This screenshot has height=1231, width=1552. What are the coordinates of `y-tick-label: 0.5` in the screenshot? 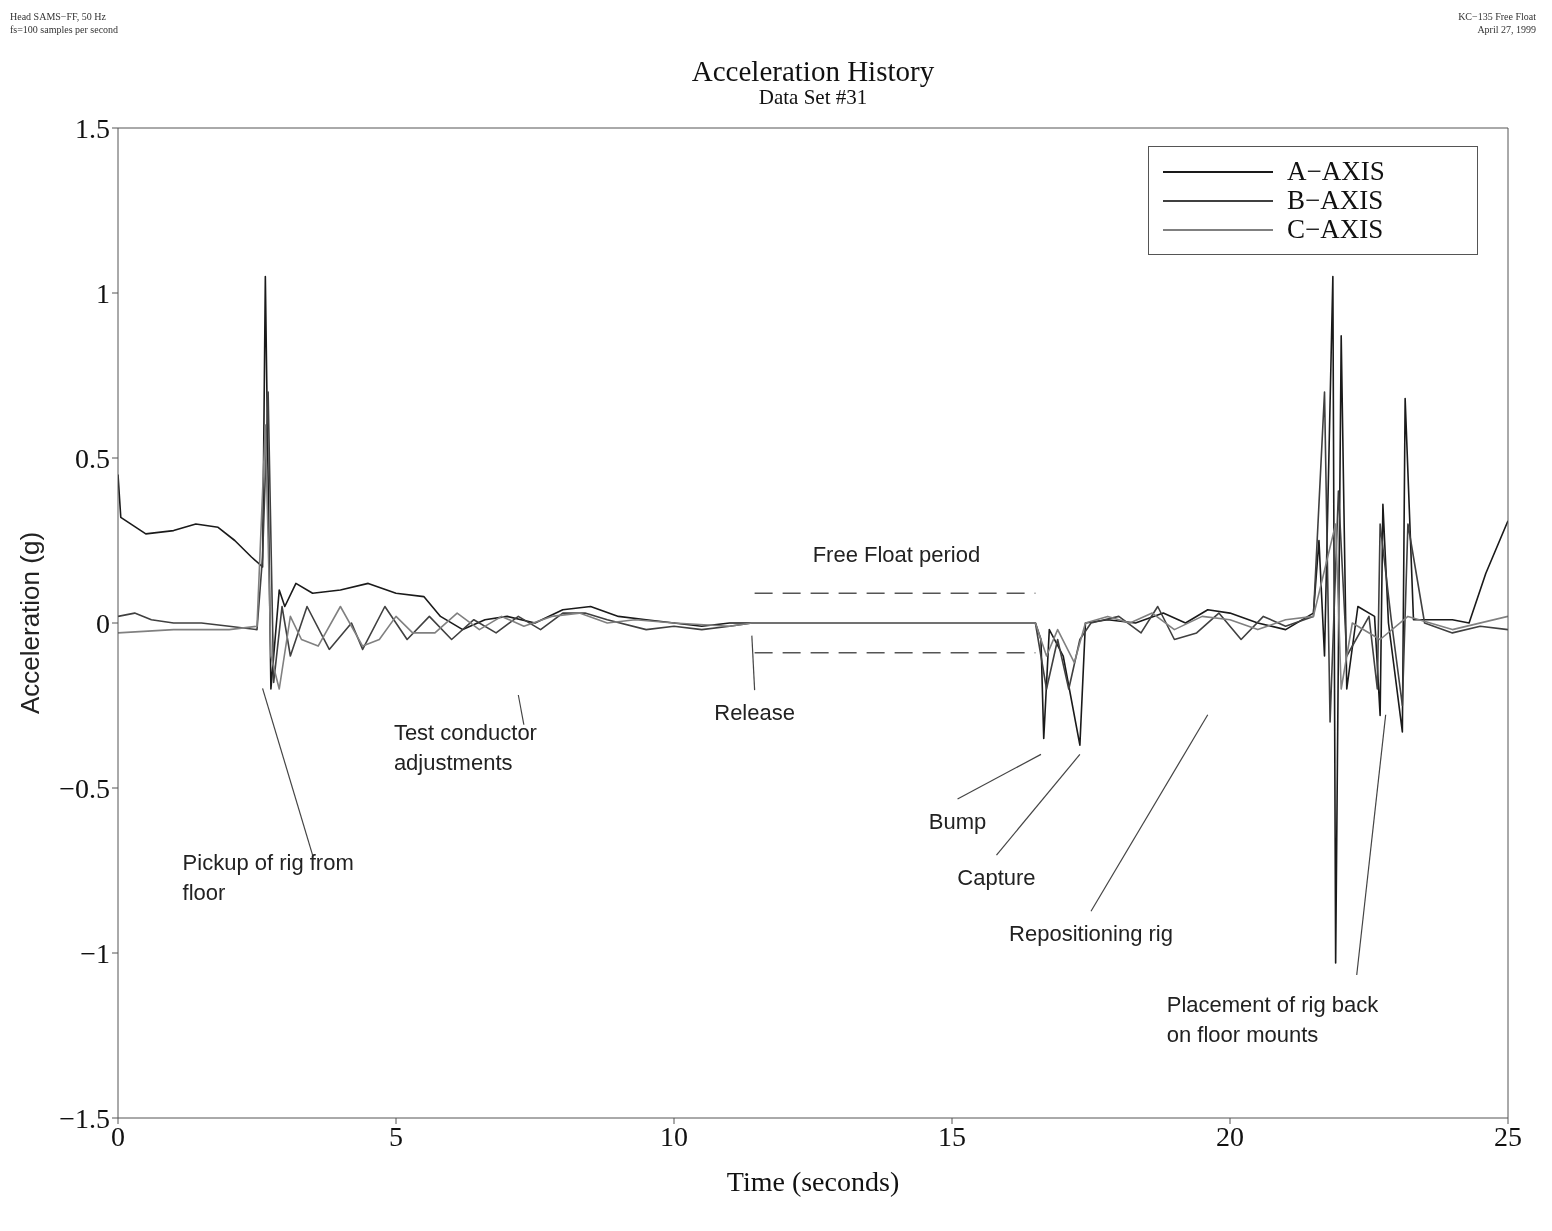 It's located at (92, 458).